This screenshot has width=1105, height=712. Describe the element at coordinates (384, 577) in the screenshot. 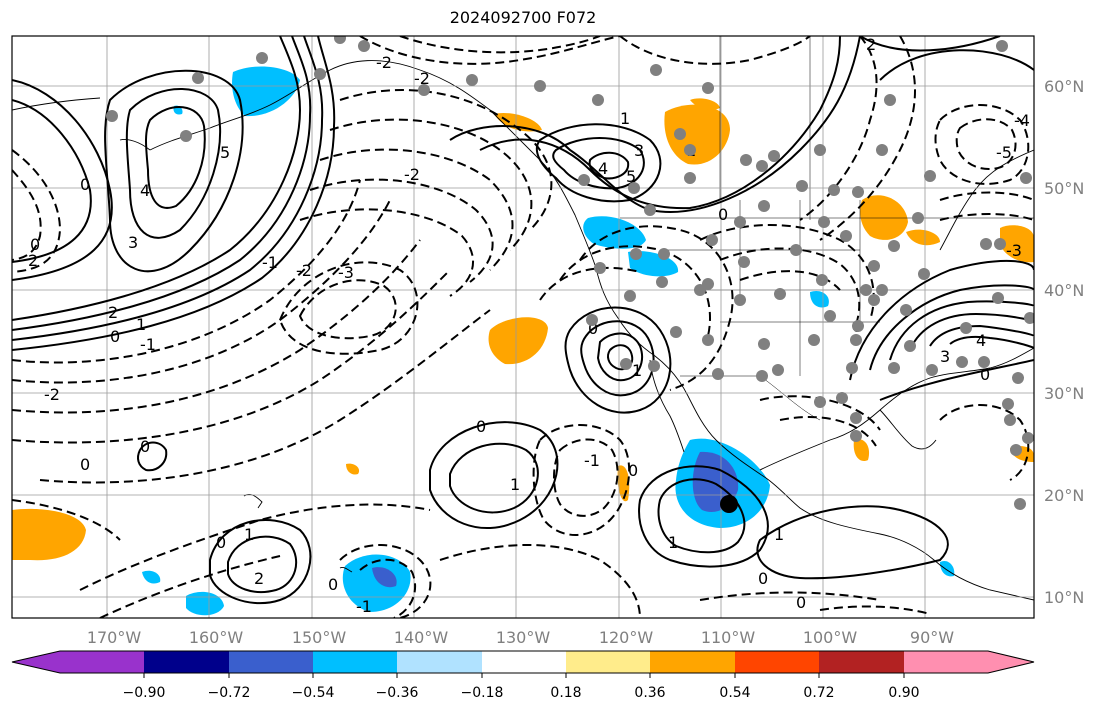

I see `anomaly-dark-hawaii` at that location.